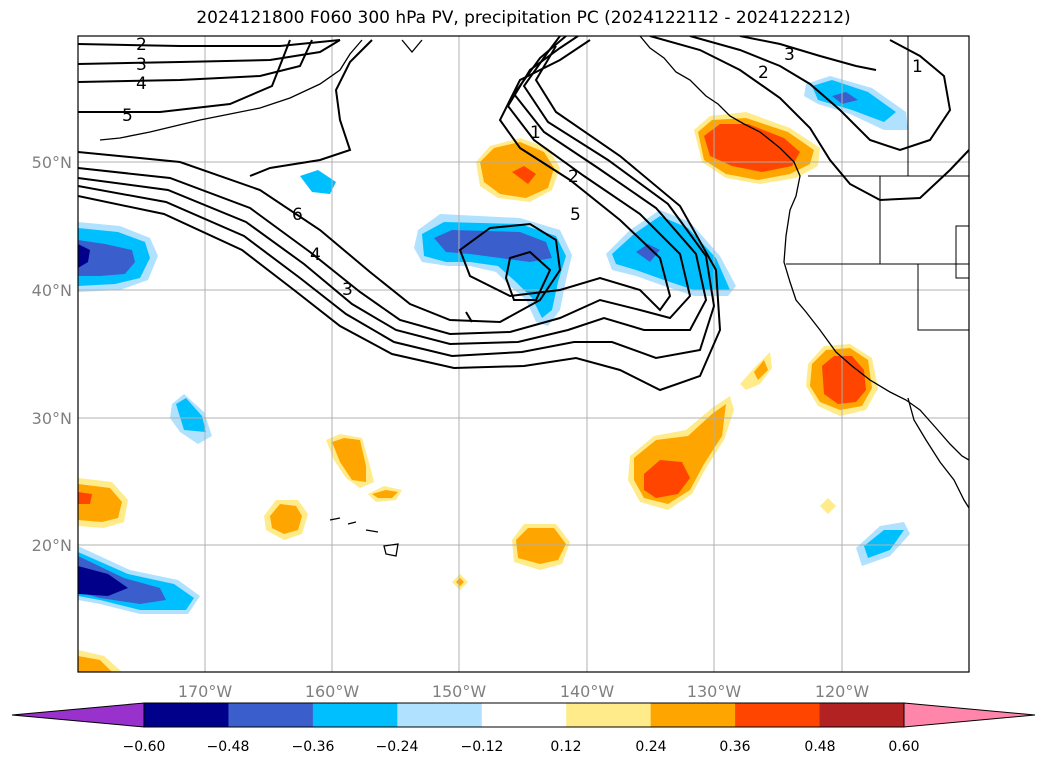 The width and height of the screenshot is (1047, 765). Describe the element at coordinates (650, 747) in the screenshot. I see `colorbar-tick: 0.24` at that location.